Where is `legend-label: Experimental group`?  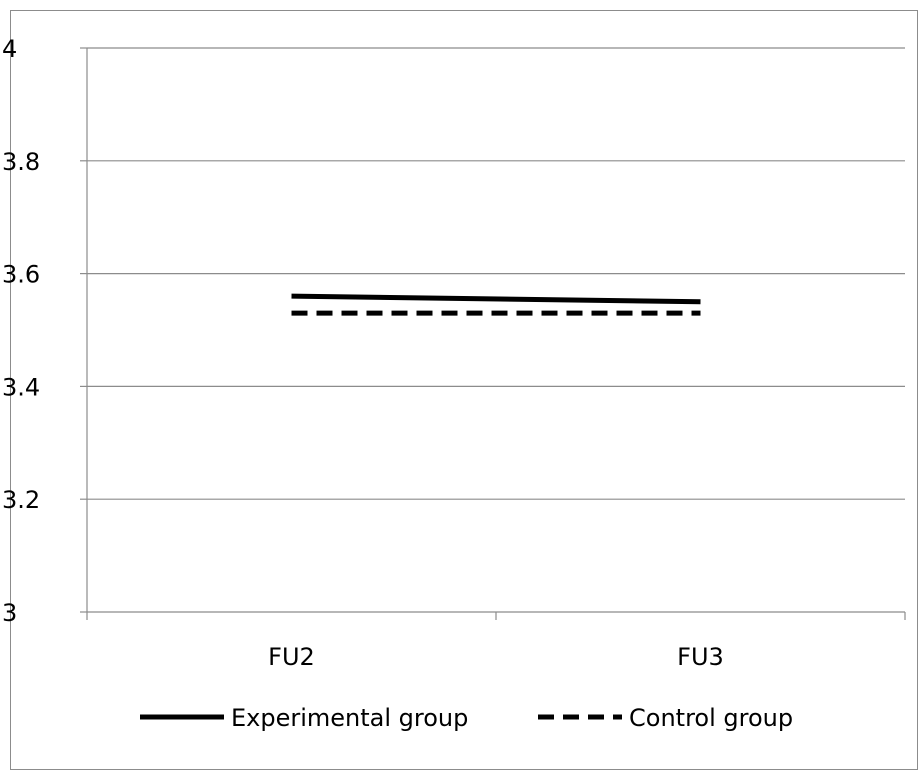 legend-label: Experimental group is located at coordinates (349, 718).